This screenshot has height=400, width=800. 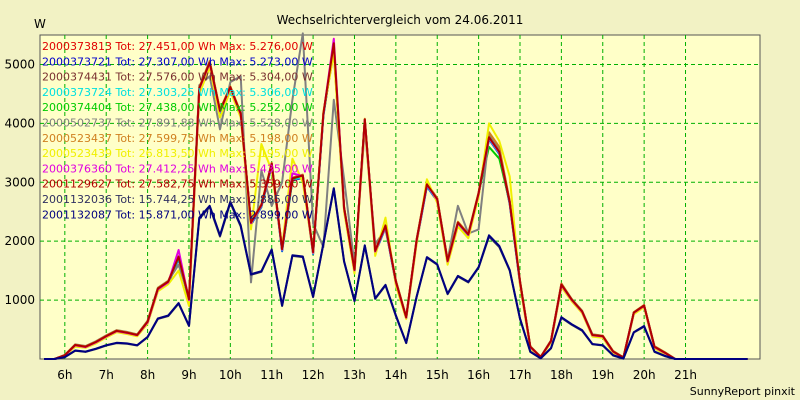 I want to click on y-tick-label: 3000, so click(x=19, y=182).